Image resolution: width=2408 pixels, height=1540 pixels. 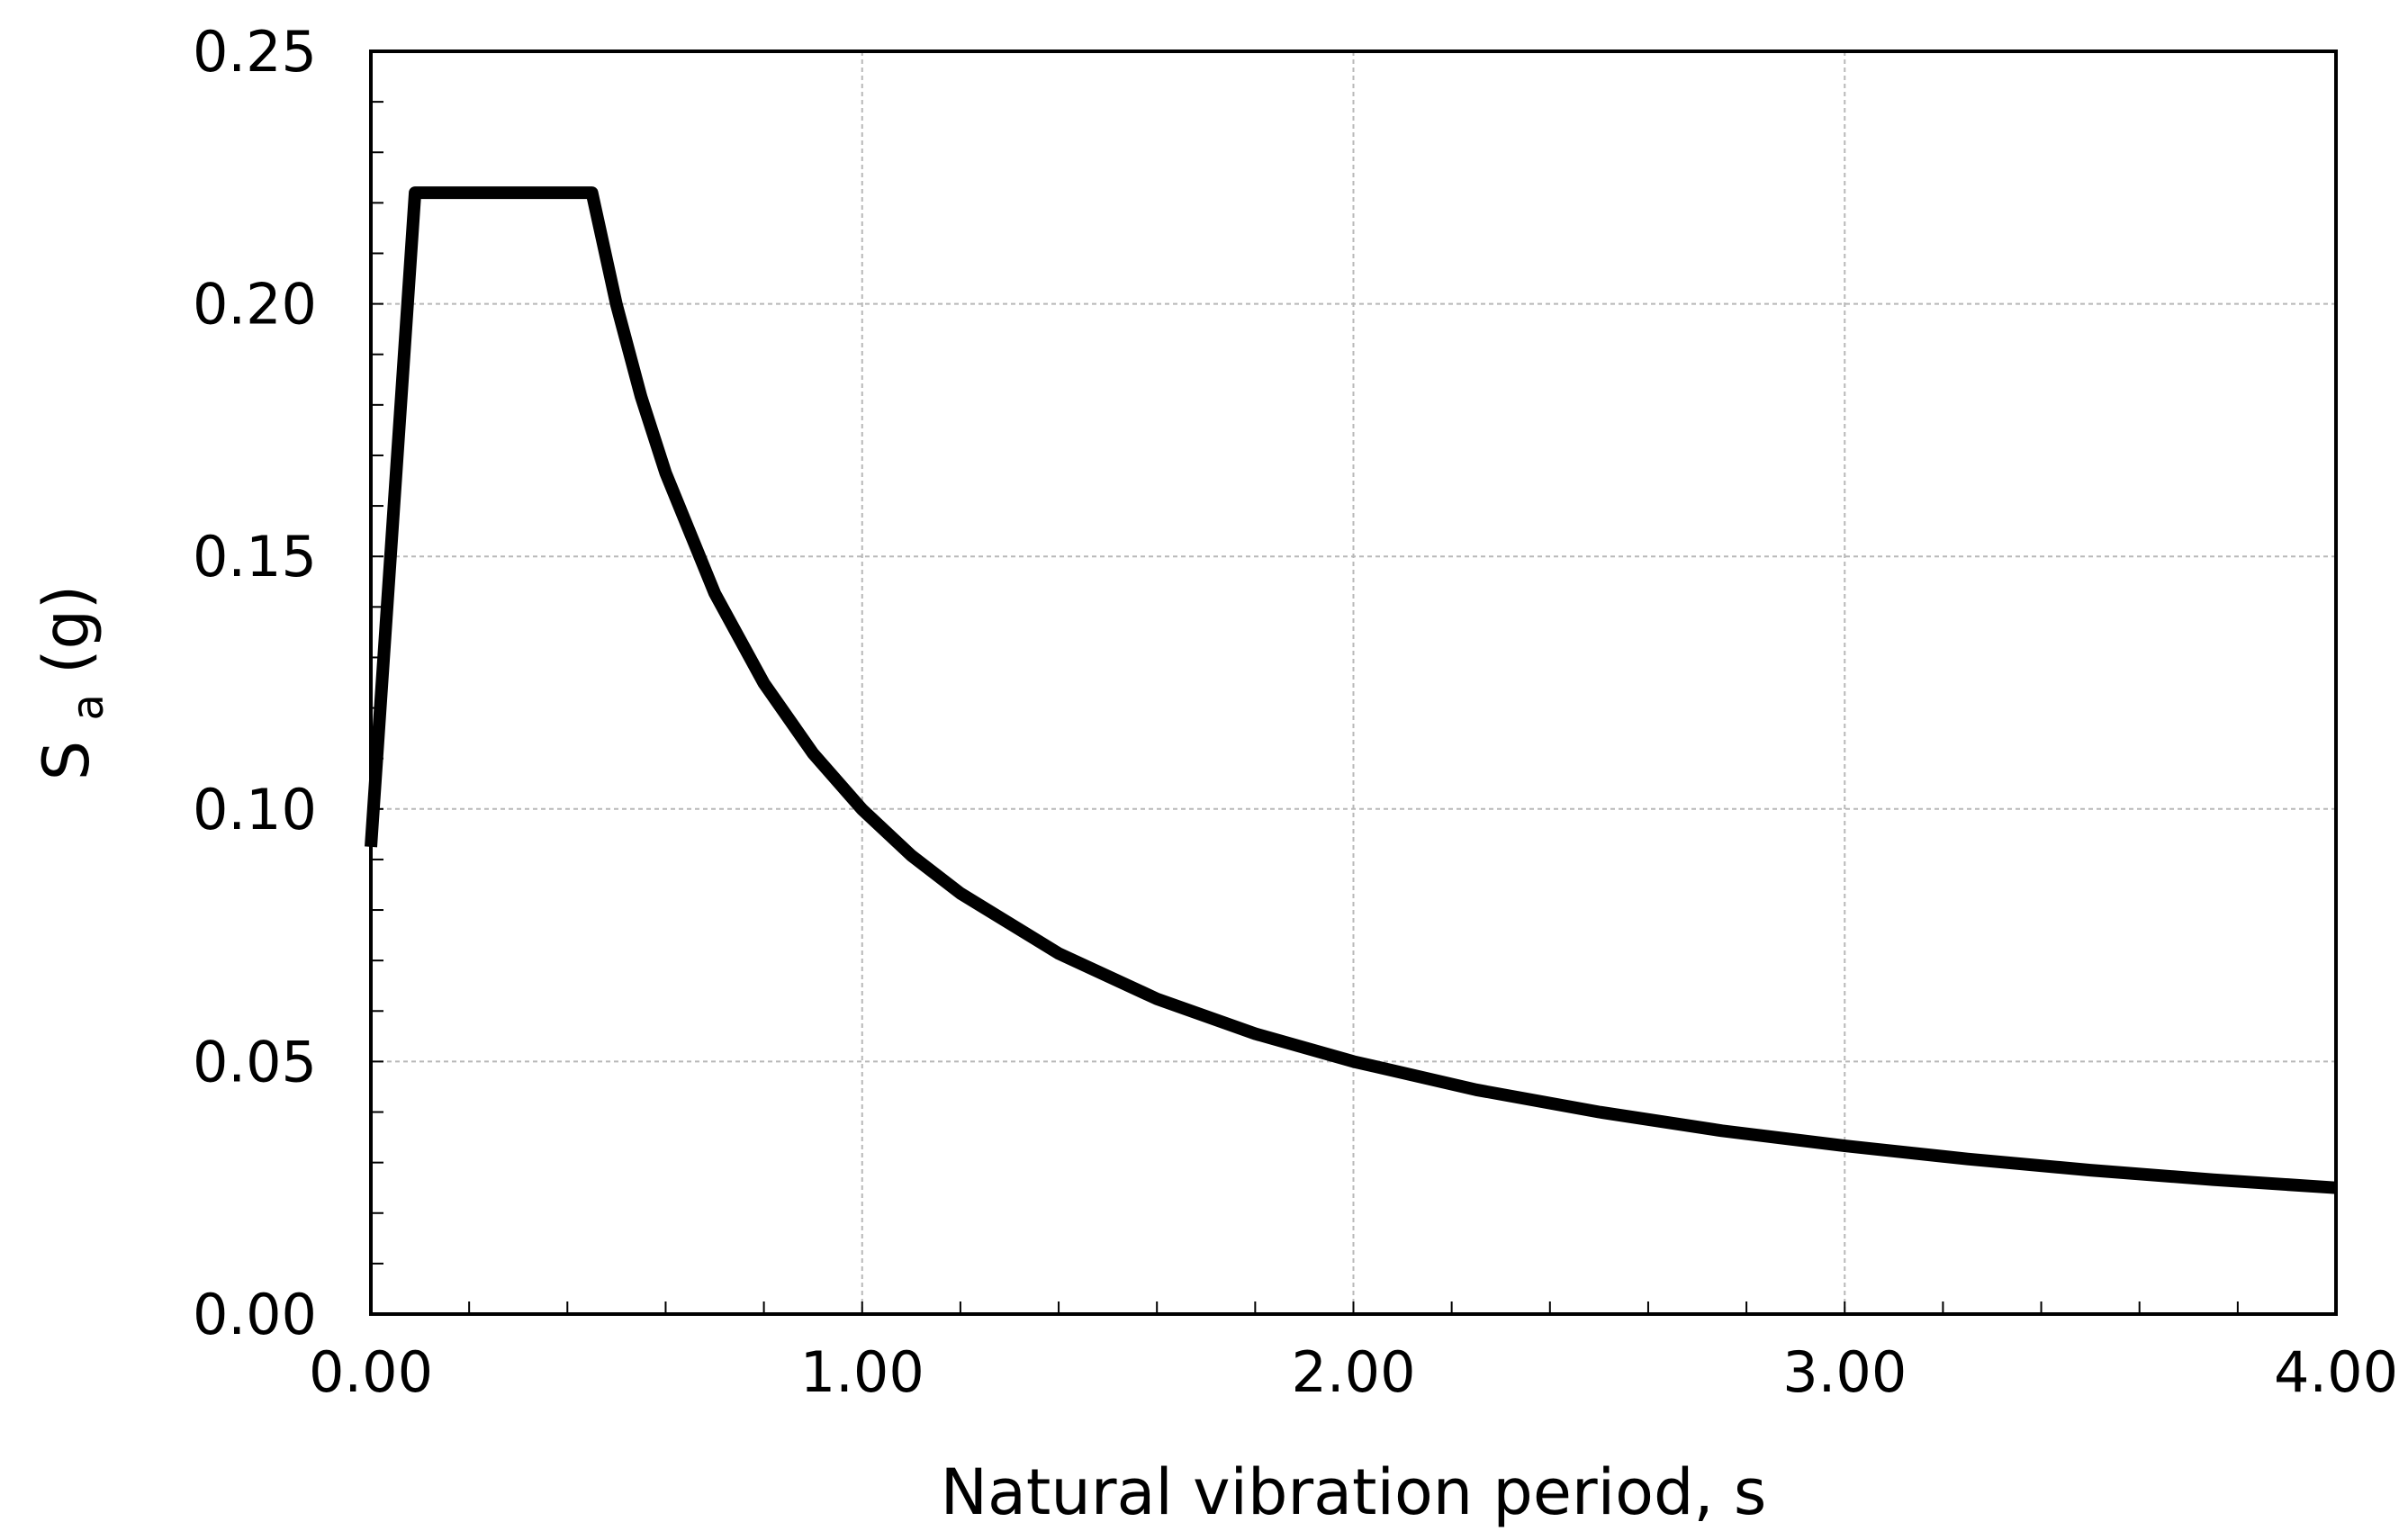 What do you see at coordinates (255, 305) in the screenshot?
I see `y-tick-label: 0.20` at bounding box center [255, 305].